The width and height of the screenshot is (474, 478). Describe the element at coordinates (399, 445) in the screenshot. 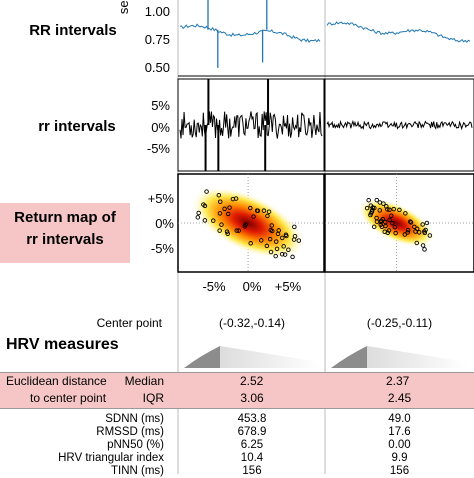

I see `metric-value: 0.00` at that location.